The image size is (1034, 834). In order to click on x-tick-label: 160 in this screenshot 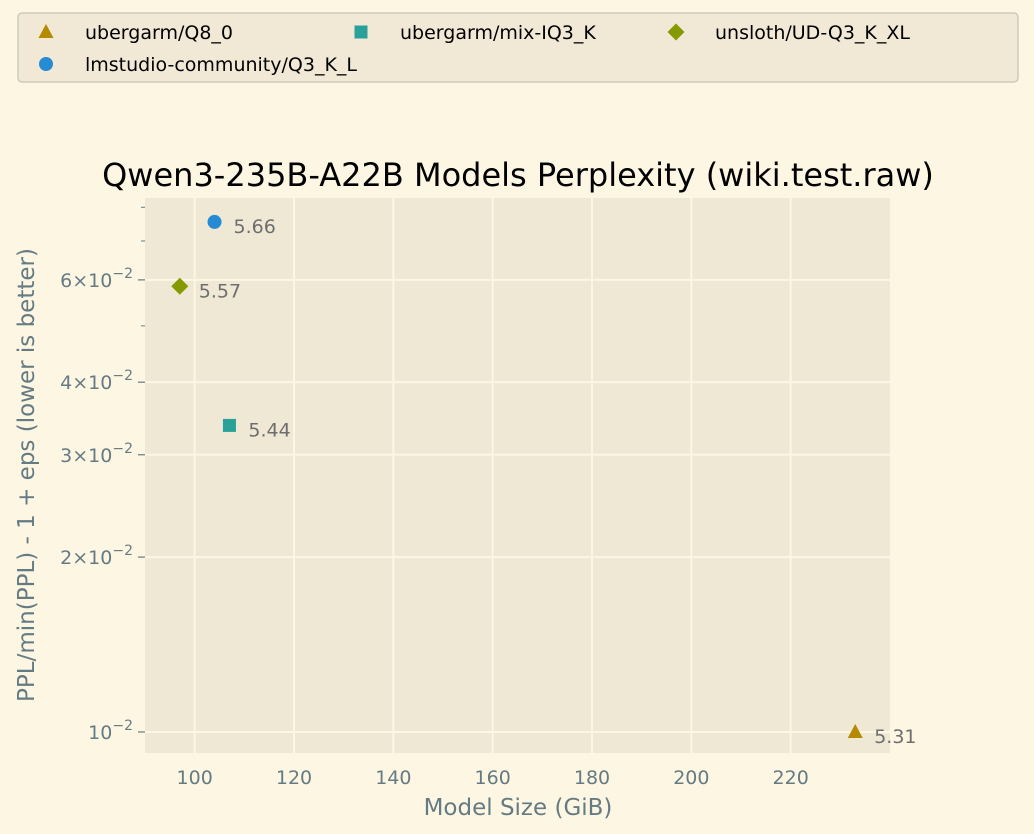, I will do `click(493, 778)`.